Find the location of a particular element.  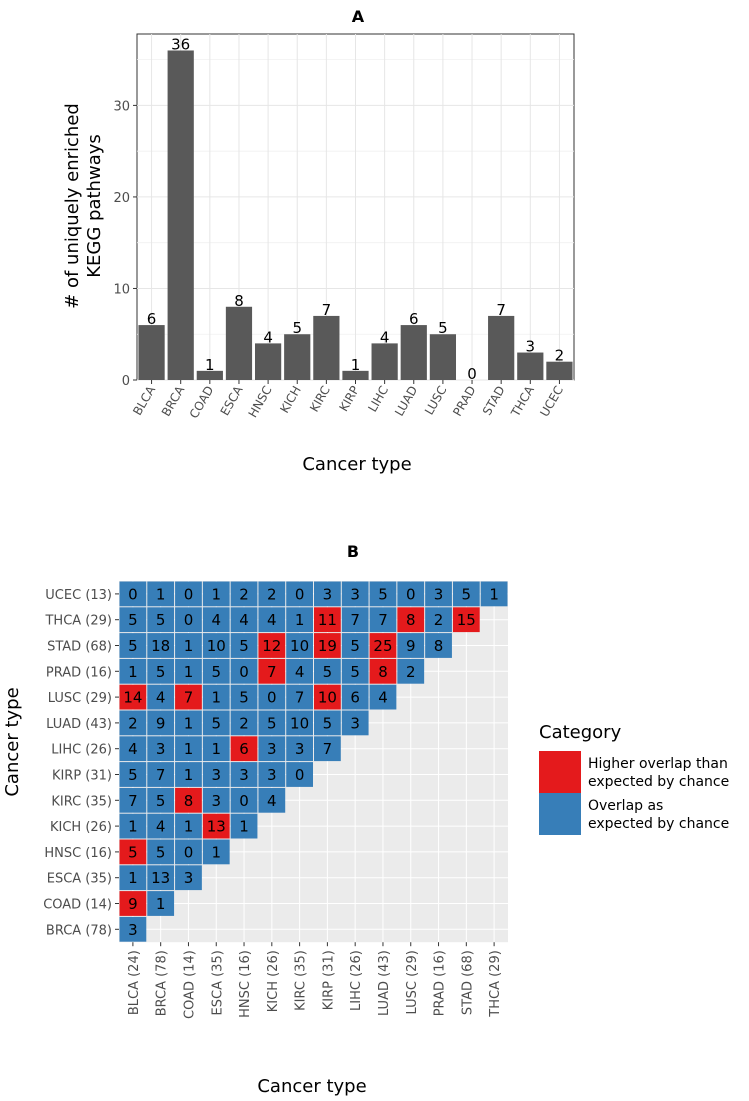

x-tick-label: LIHC (26) is located at coordinates (356, 980).